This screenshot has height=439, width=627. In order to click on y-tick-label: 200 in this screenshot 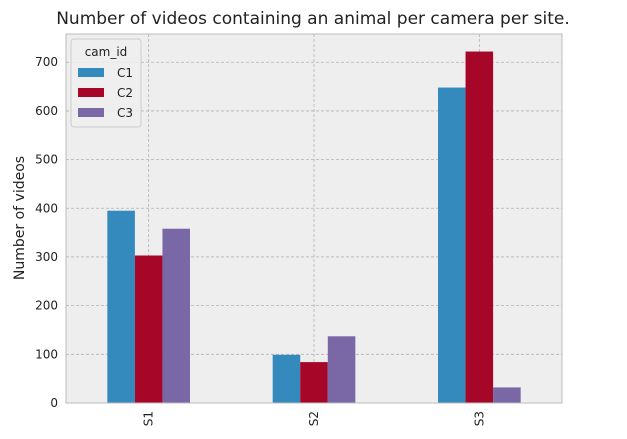, I will do `click(46, 306)`.